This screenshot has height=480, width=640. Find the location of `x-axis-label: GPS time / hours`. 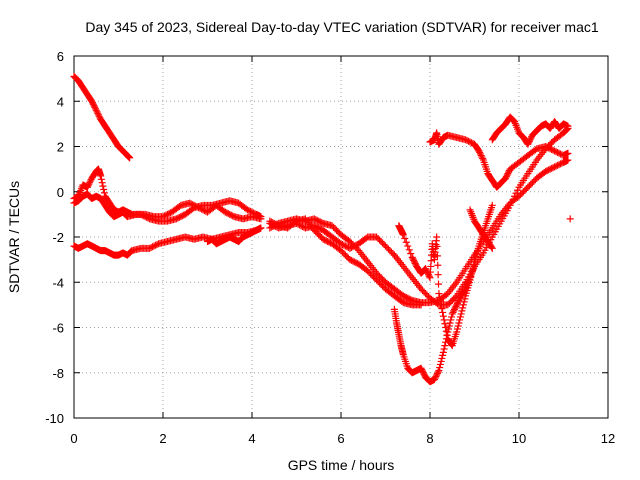

x-axis-label: GPS time / hours is located at coordinates (341, 465).